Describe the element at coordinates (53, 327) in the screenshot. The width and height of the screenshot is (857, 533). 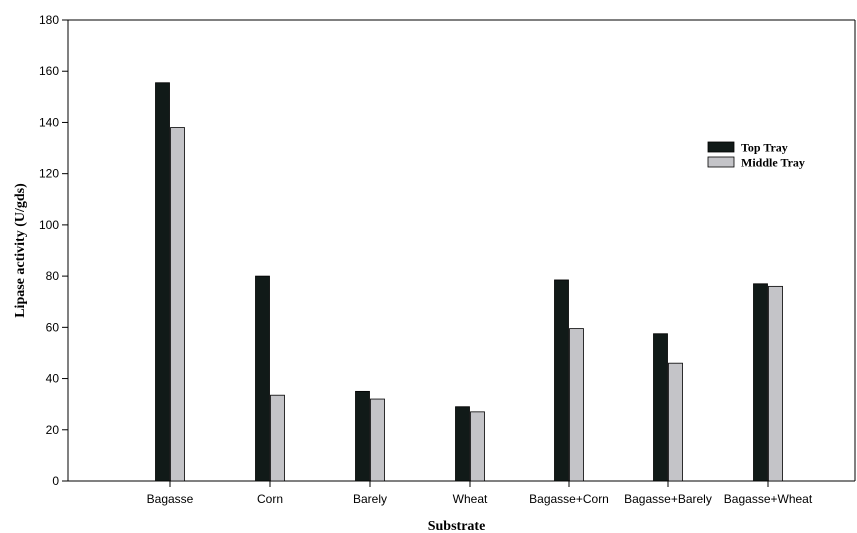
I see `y-tick-label: 60` at that location.